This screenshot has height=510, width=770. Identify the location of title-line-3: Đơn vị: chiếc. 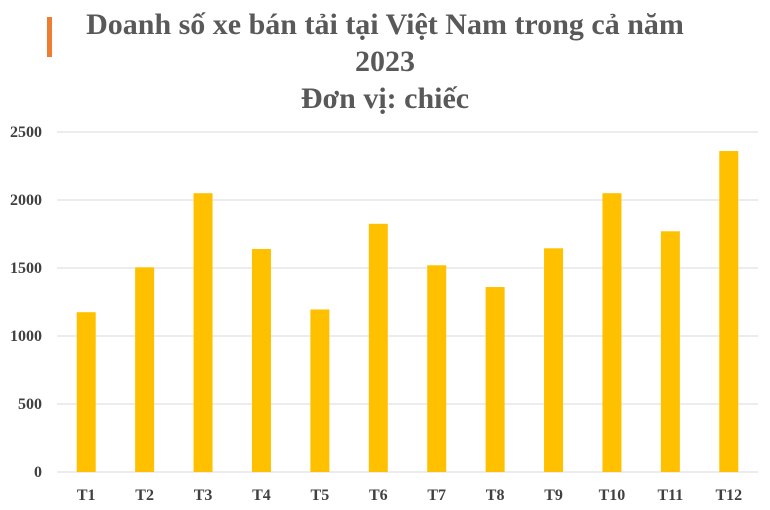
(385, 98).